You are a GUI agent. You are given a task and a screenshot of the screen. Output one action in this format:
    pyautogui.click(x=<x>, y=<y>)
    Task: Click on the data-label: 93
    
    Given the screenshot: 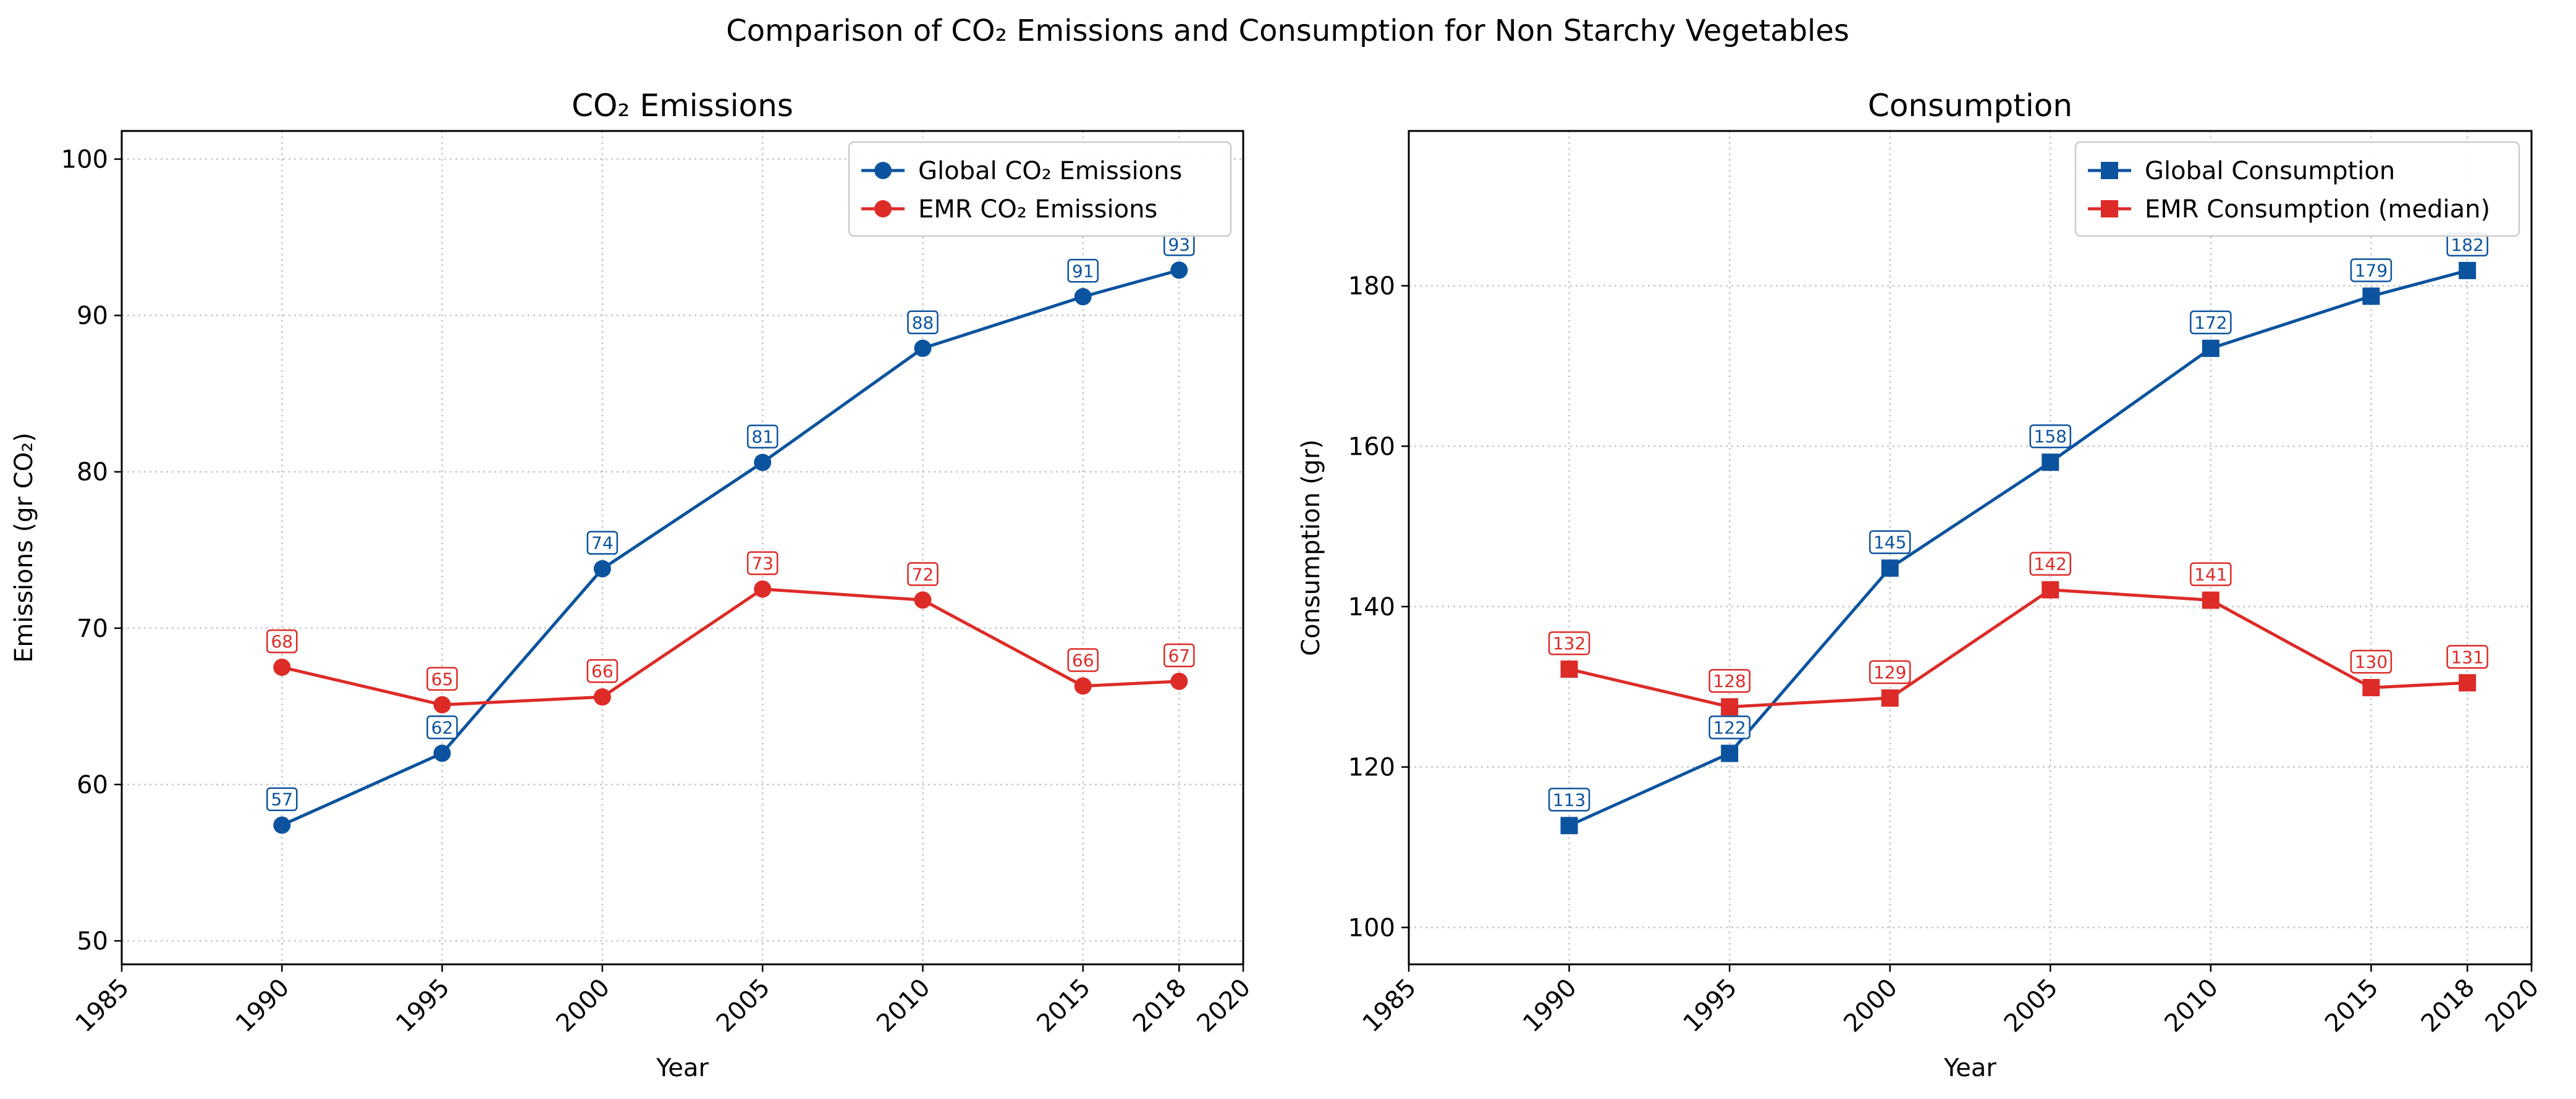 What is the action you would take?
    pyautogui.click(x=1179, y=245)
    